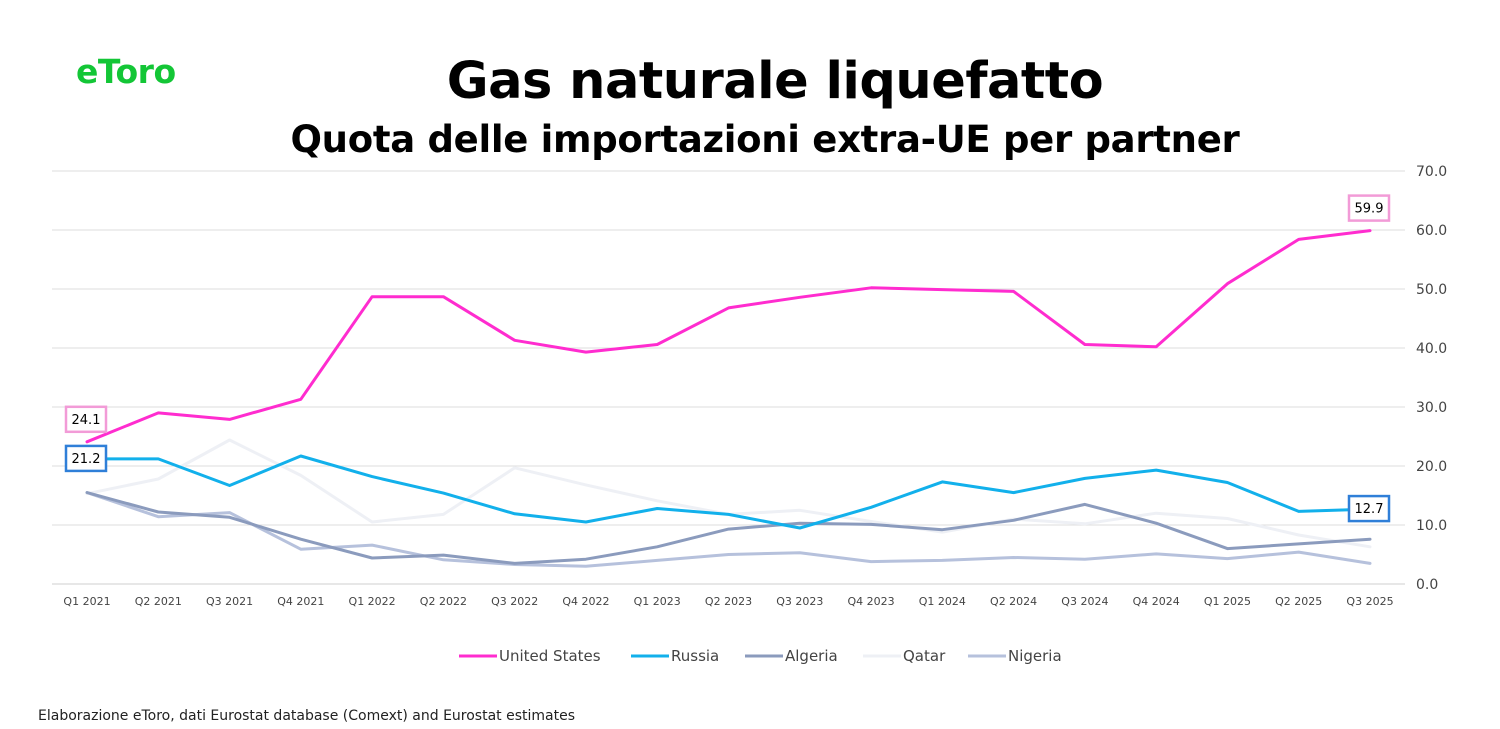 Image resolution: width=1500 pixels, height=729 pixels. Describe the element at coordinates (1431, 349) in the screenshot. I see `y-tick-label: 40.0` at that location.